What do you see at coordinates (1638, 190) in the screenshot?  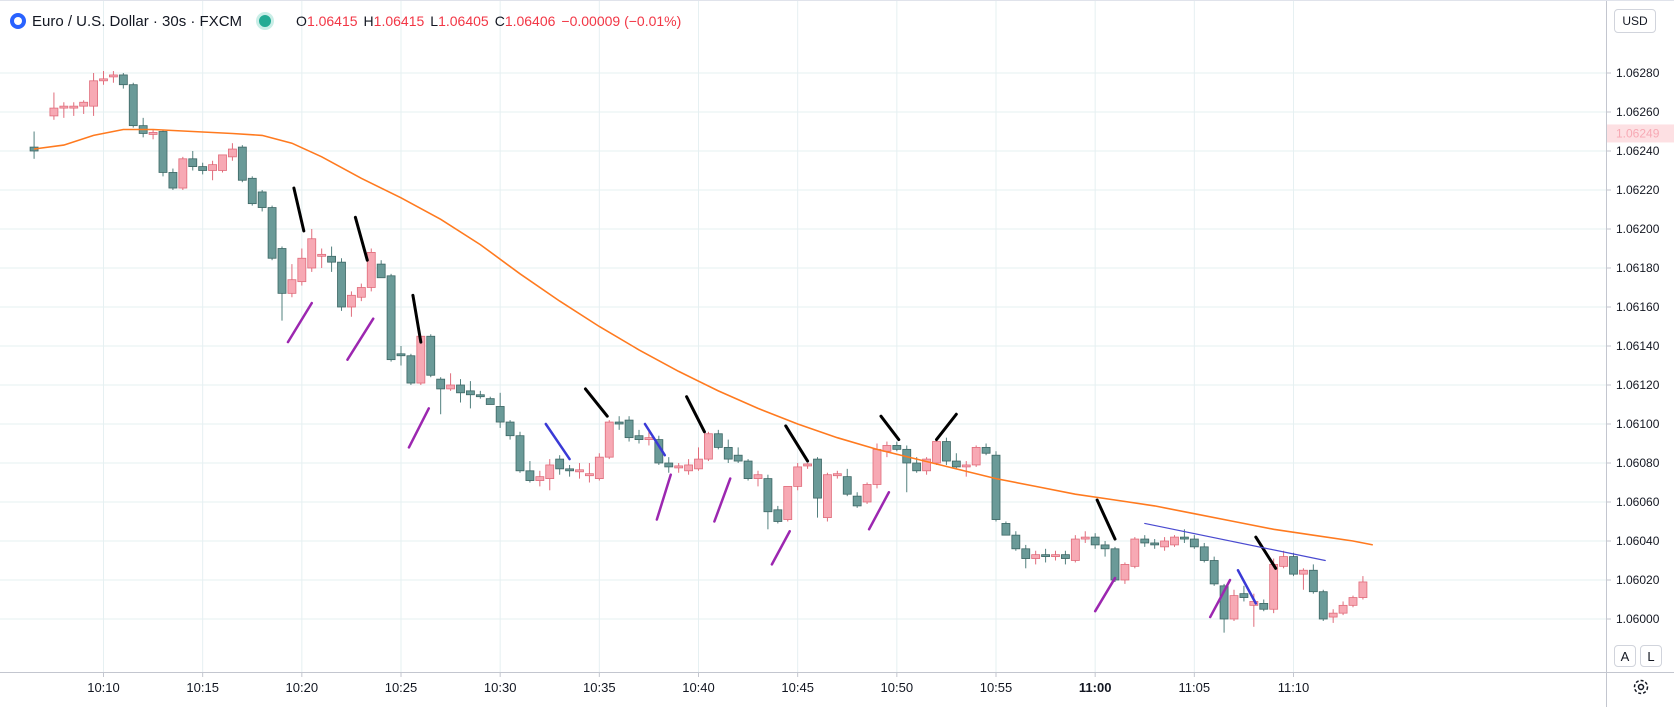 I see `y-tick-label-3: 1.06220` at bounding box center [1638, 190].